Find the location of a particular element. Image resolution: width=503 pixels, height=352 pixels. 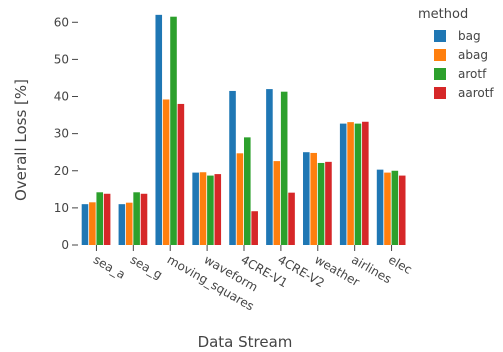

legend: method bag abag arotf aarotf is located at coordinates (456, 53).